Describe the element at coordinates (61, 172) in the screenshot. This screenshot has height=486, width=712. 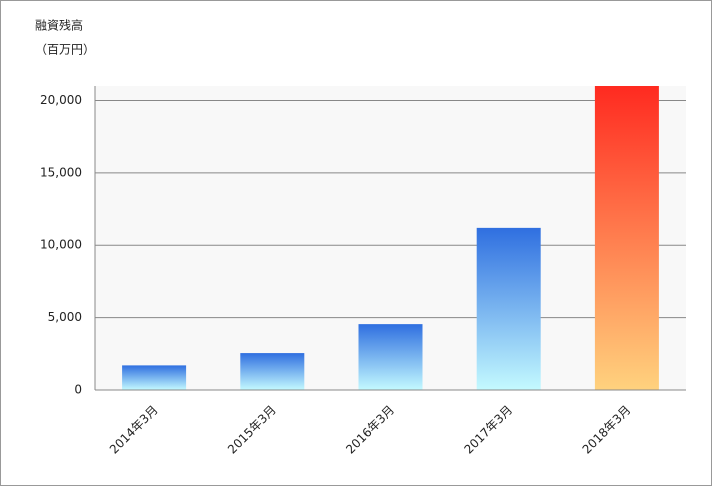
I see `y-tick-label: 15,000` at that location.